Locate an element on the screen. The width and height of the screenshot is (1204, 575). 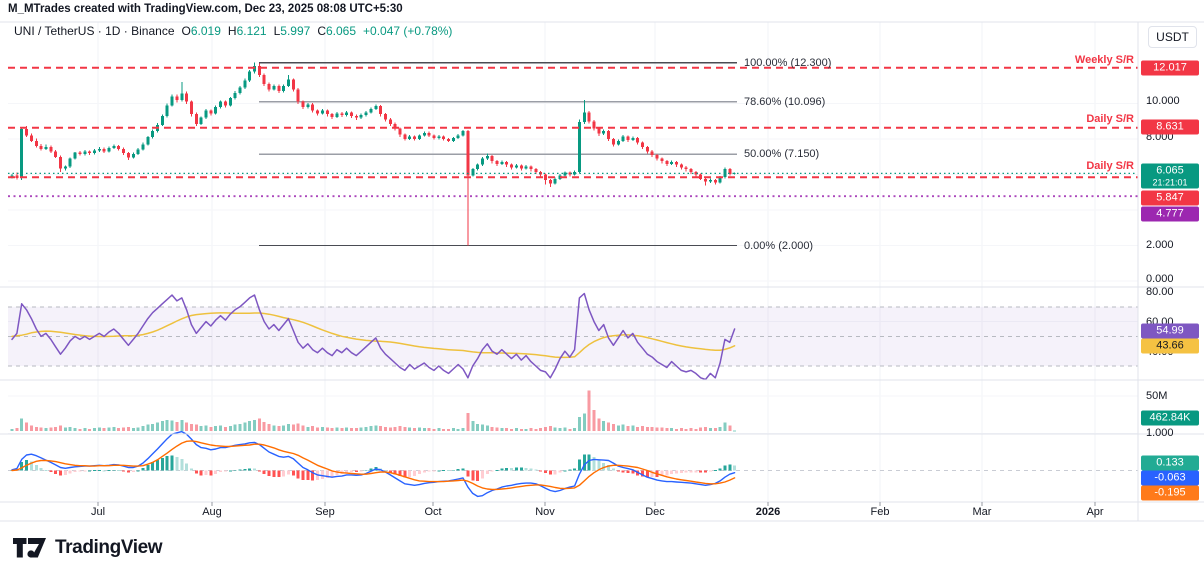
price-axis-label: 0.000 is located at coordinates (1160, 279).